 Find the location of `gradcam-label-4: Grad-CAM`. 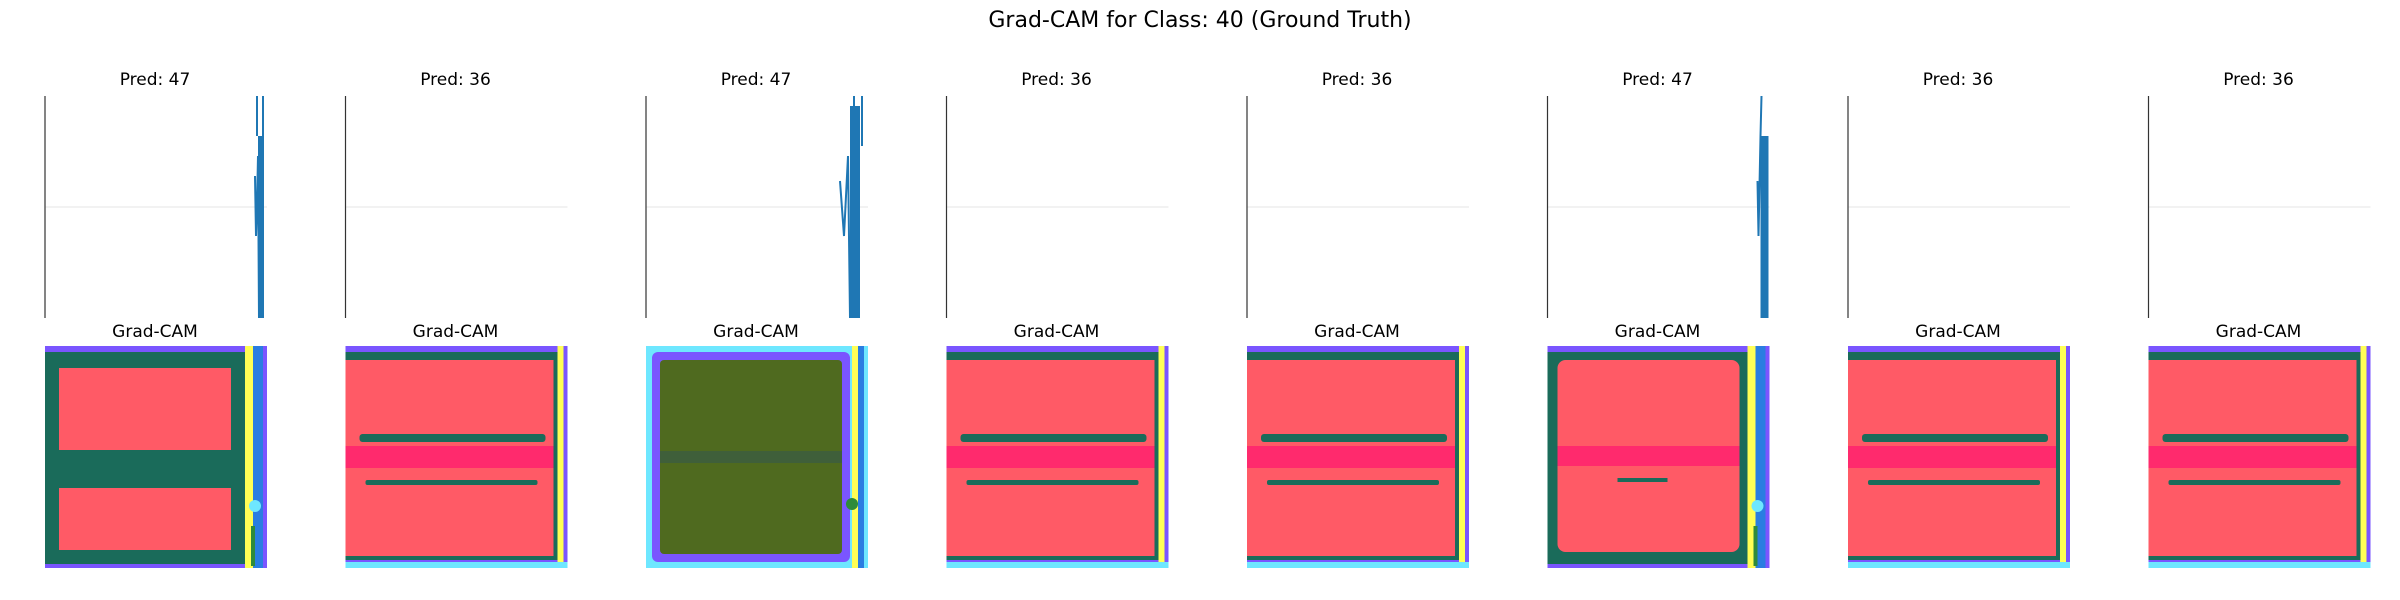

gradcam-label-4: Grad-CAM is located at coordinates (1056, 332).